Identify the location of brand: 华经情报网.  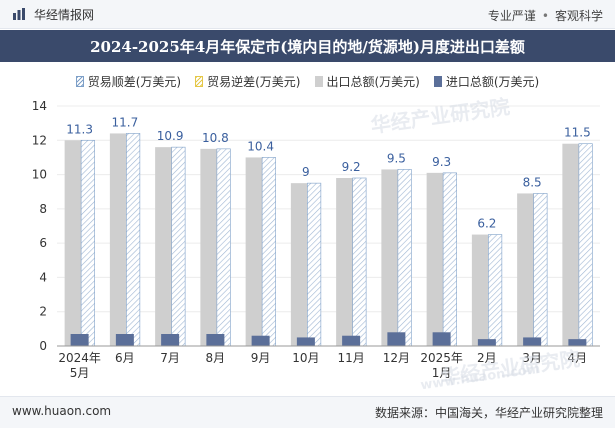
(53, 14).